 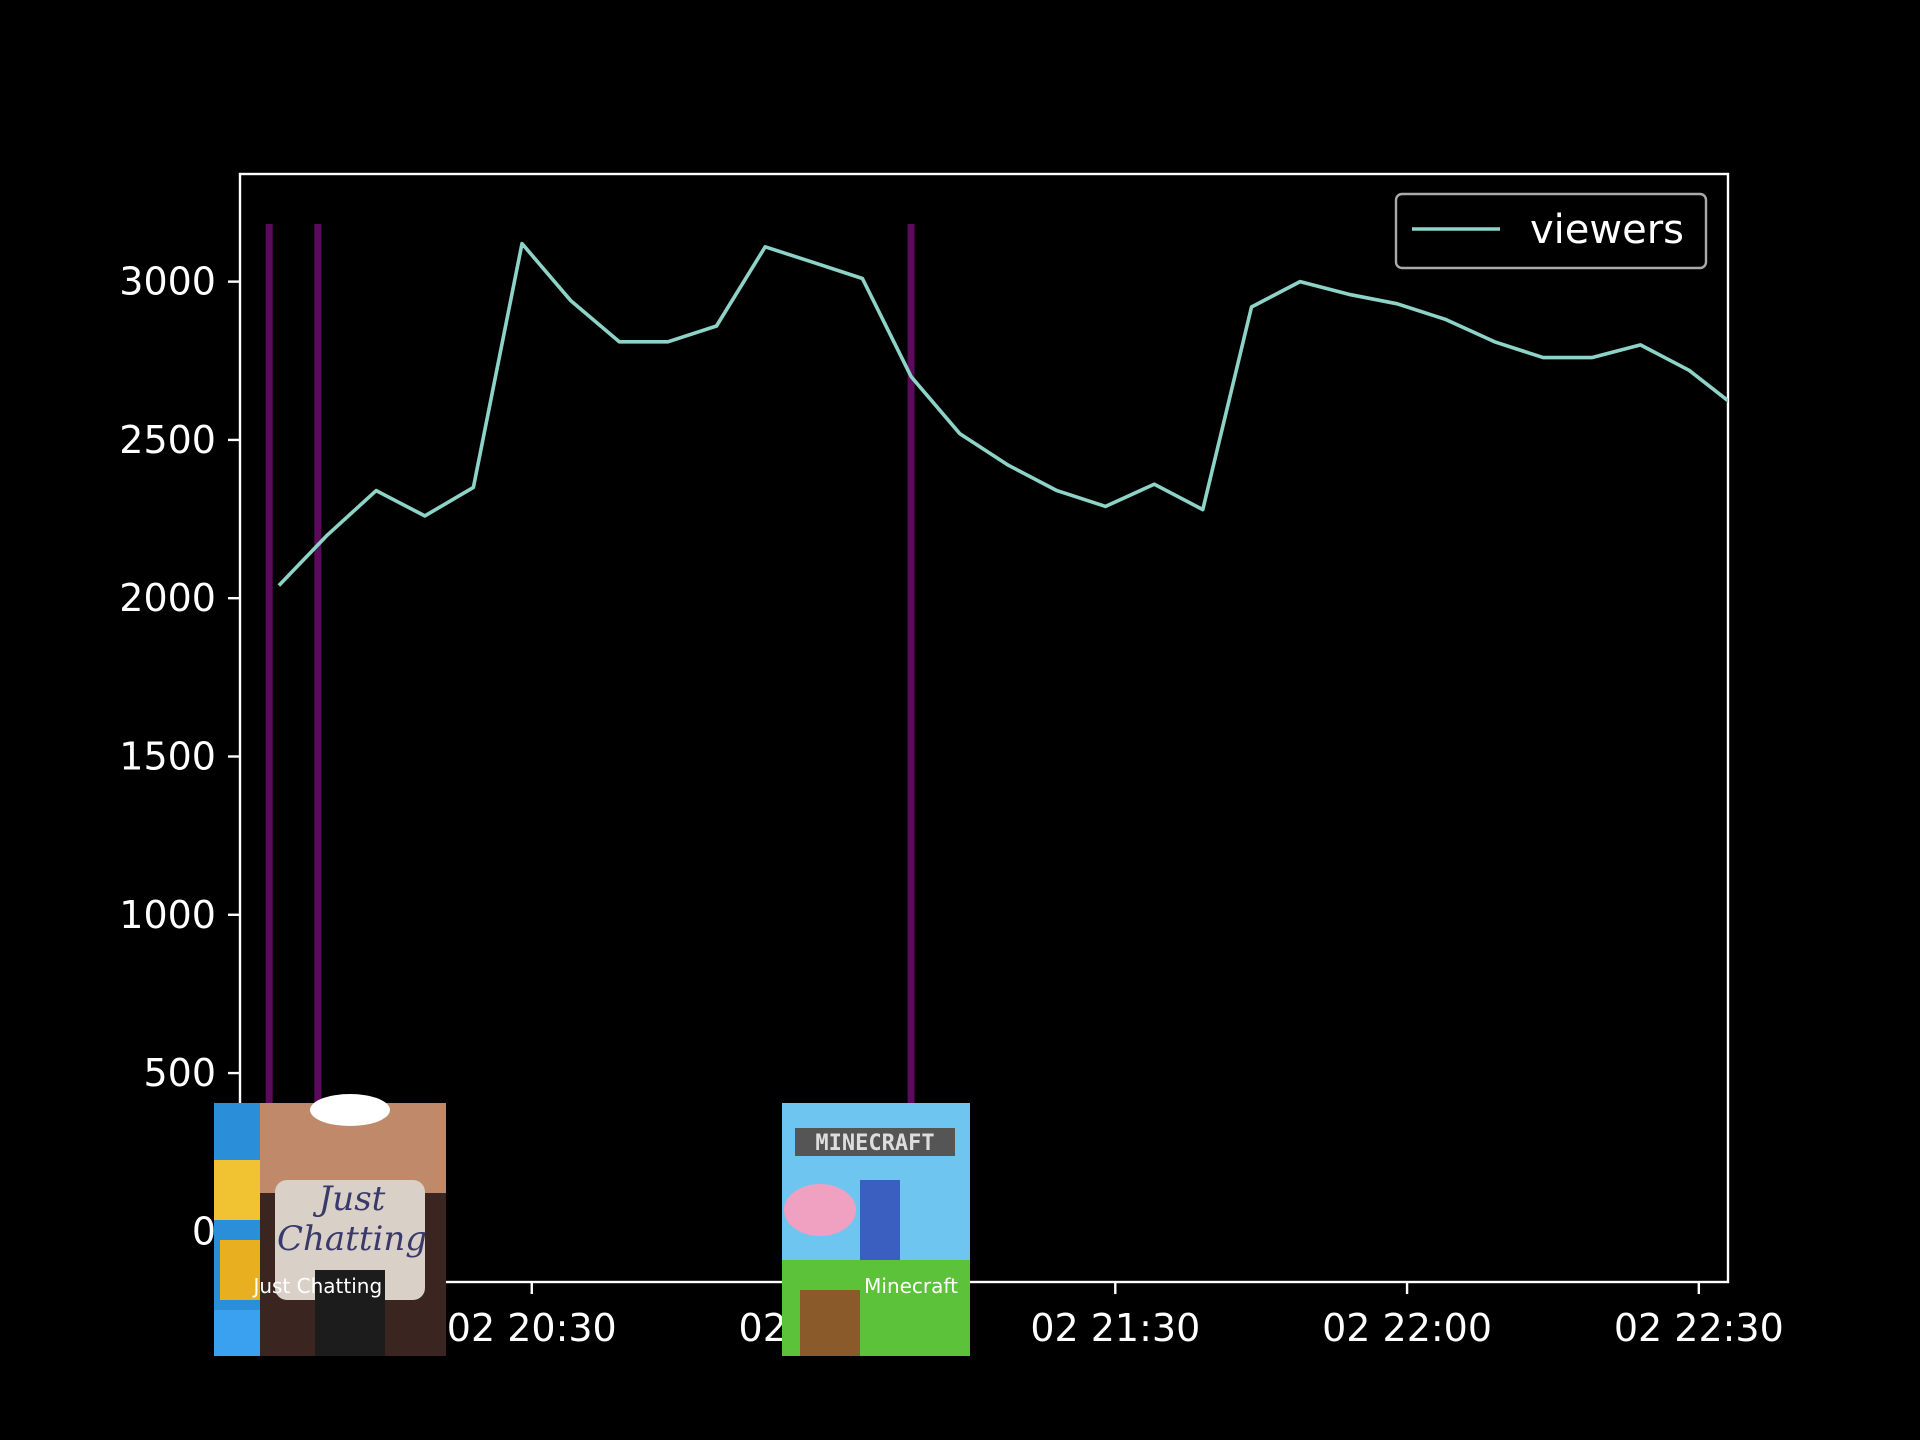 I want to click on y-tick-label-6: 3000, so click(x=167, y=282).